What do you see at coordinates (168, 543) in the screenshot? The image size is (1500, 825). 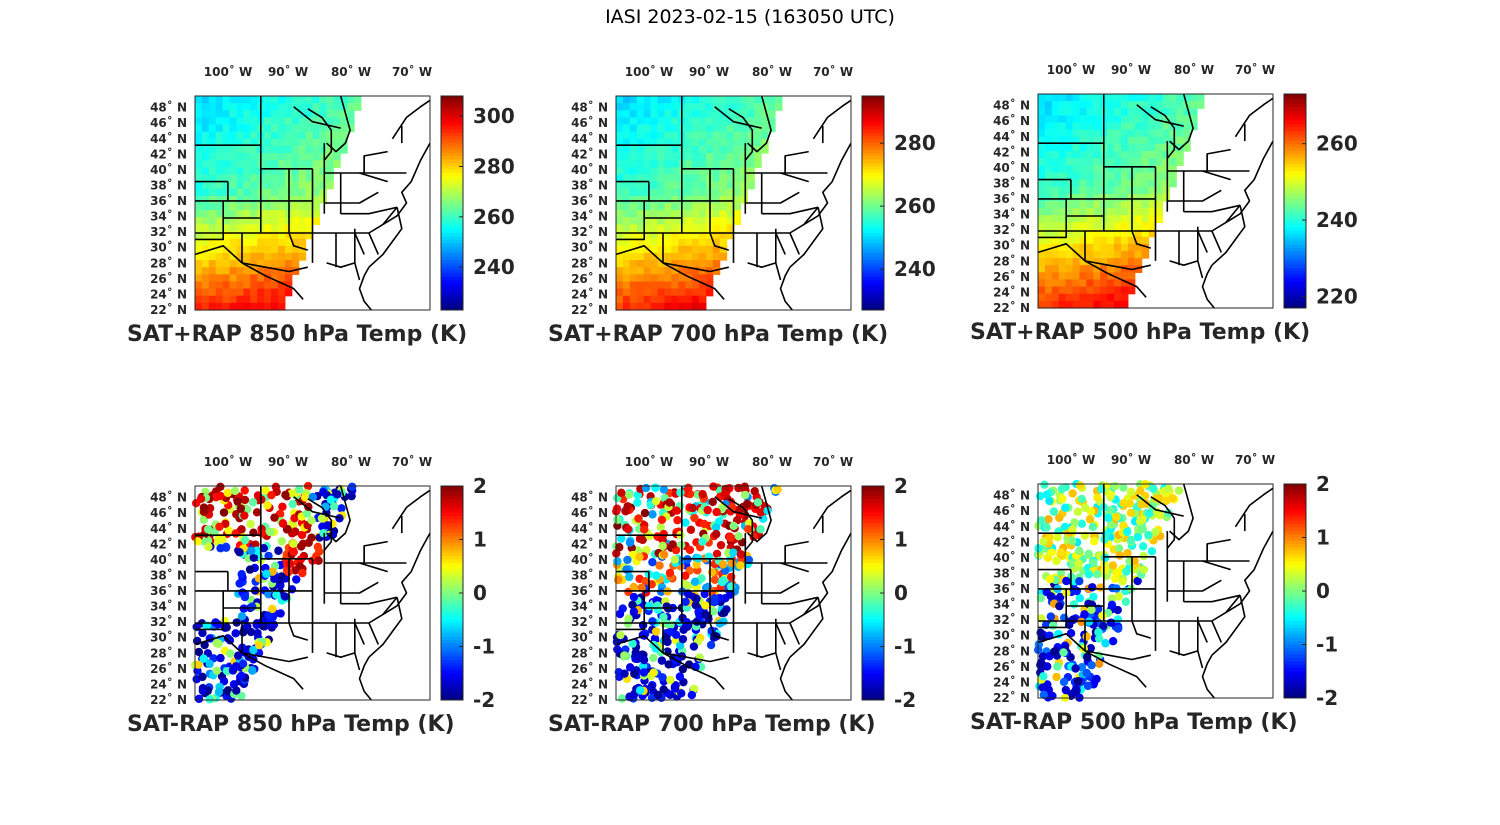 I see `lat-tick-label: 42˚ N` at bounding box center [168, 543].